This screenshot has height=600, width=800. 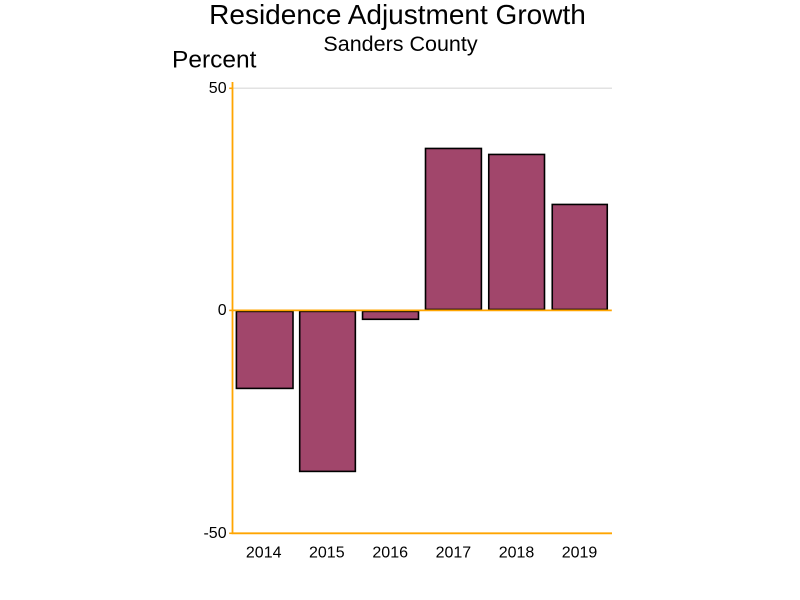 I want to click on svg-text: 2016, so click(x=390, y=553).